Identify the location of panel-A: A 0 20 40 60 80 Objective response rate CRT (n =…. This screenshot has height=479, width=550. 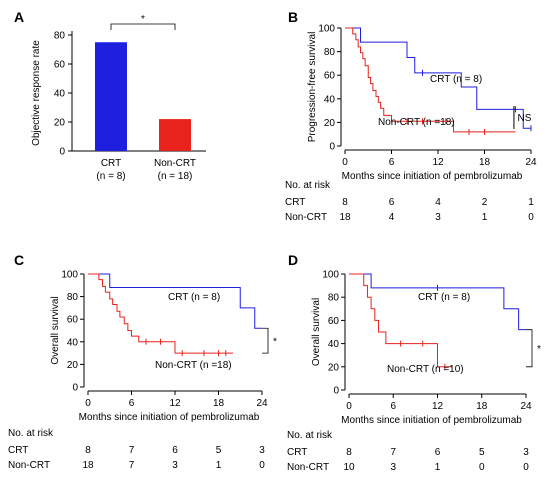
(110, 95).